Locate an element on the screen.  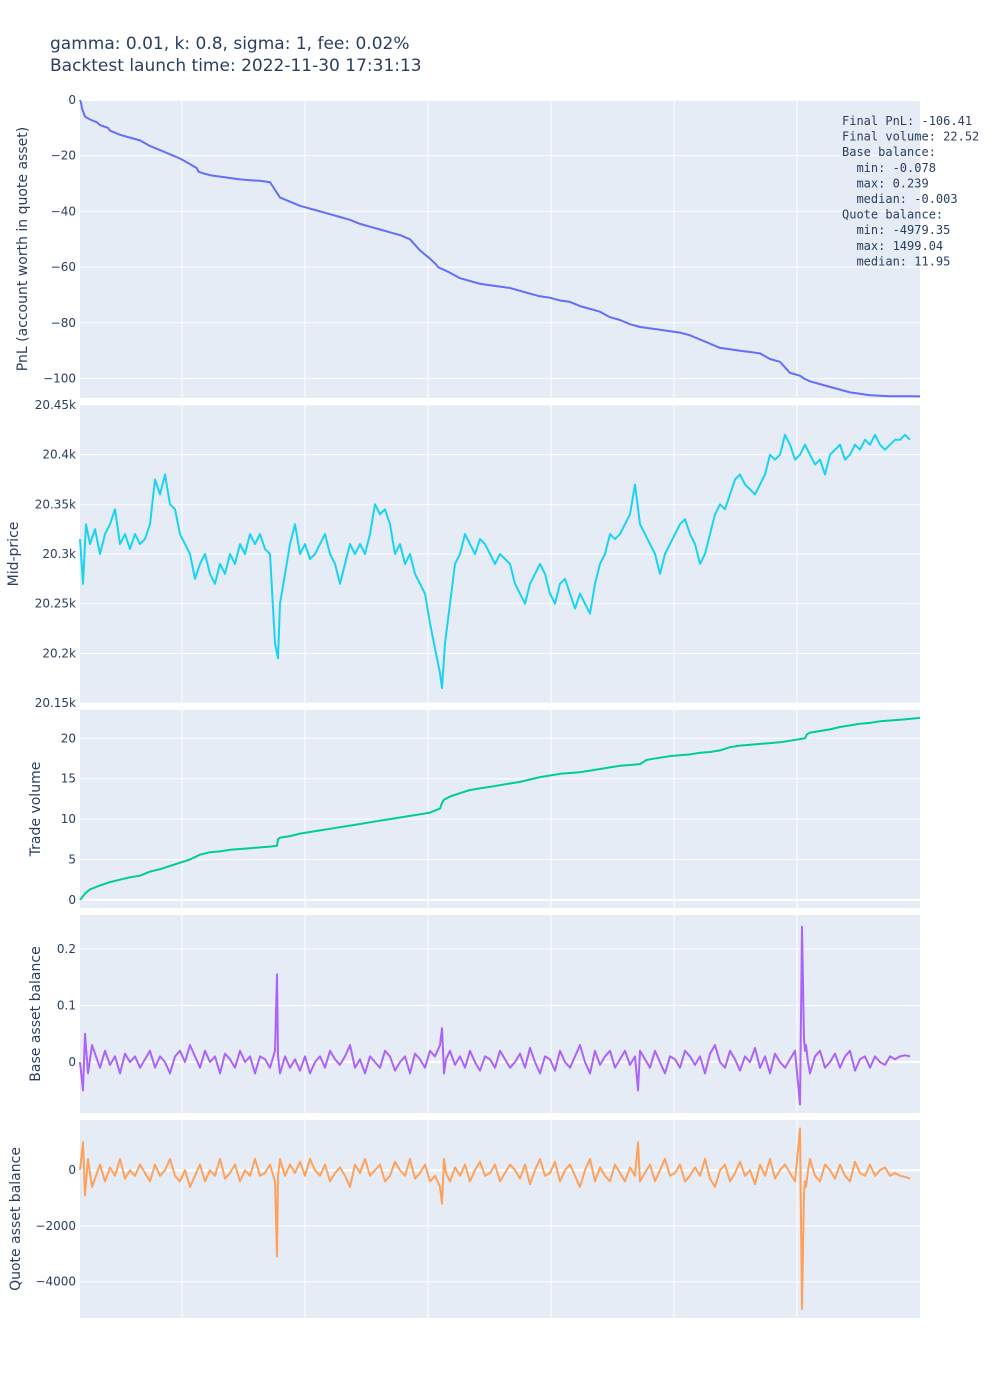
plot-area-base-balance is located at coordinates (500, 1014).